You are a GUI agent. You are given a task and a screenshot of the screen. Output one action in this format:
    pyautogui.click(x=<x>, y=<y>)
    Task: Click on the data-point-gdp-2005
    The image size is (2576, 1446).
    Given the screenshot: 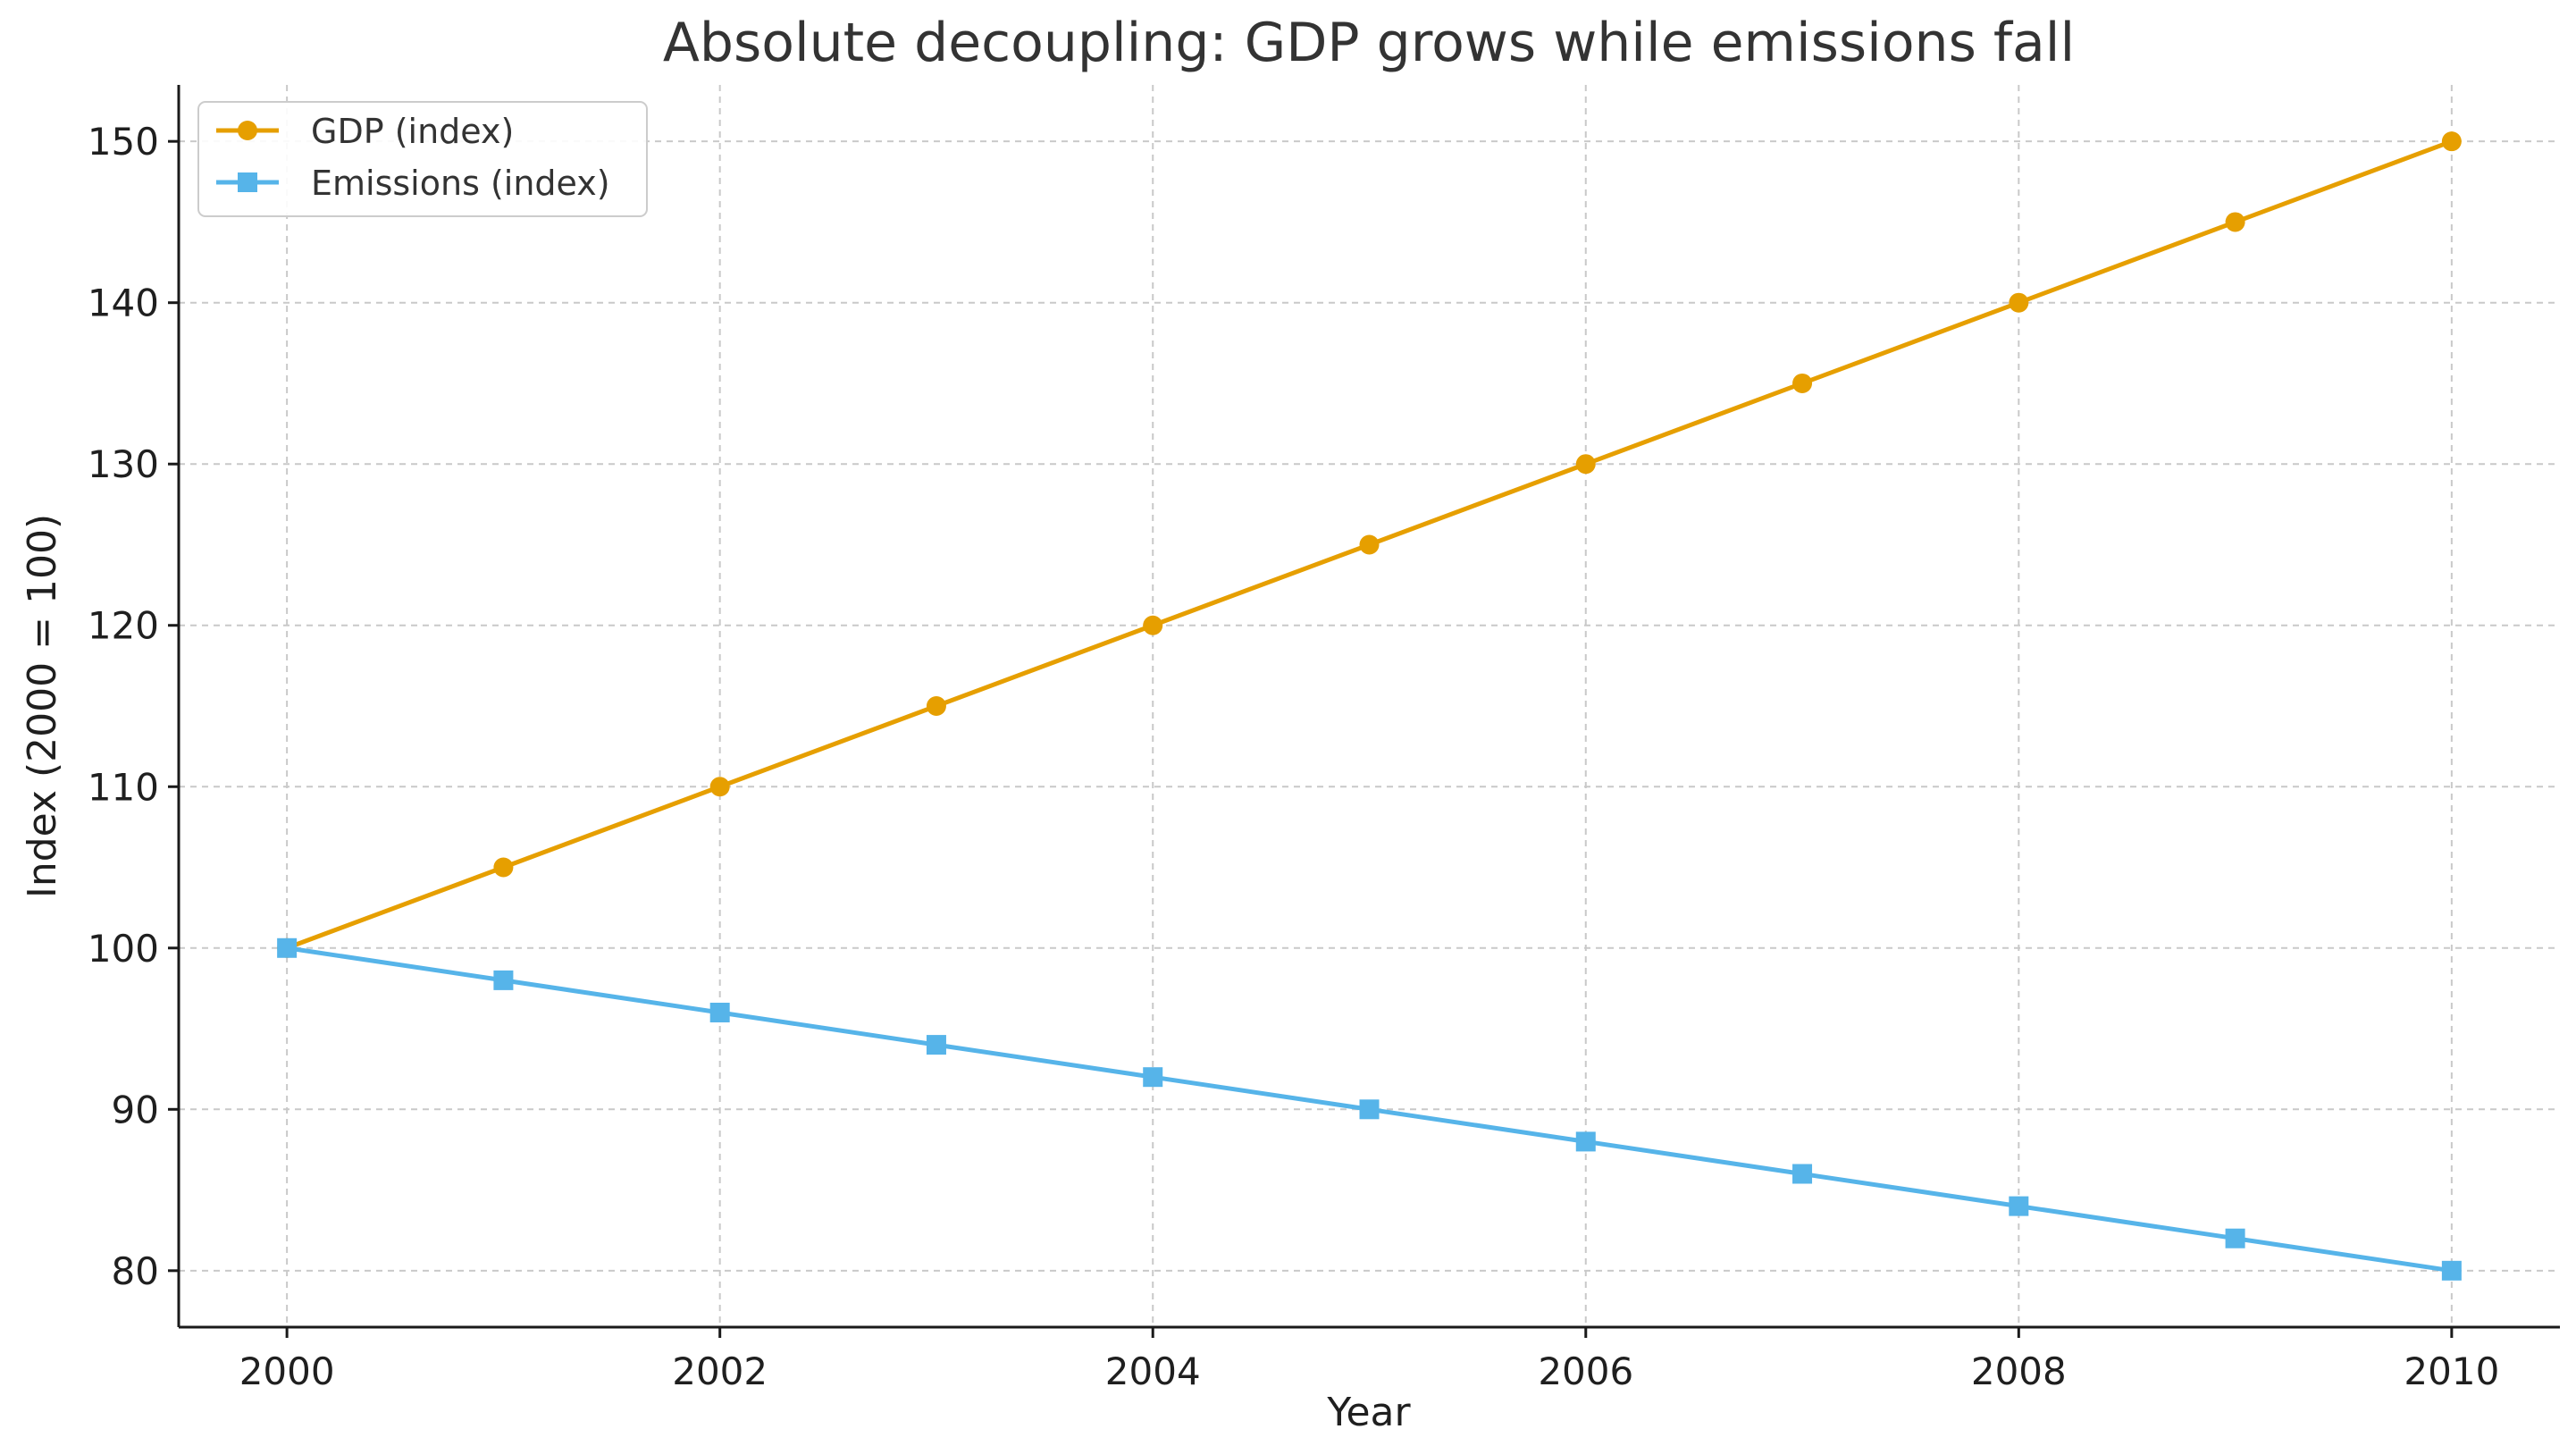 What is the action you would take?
    pyautogui.click(x=1369, y=544)
    